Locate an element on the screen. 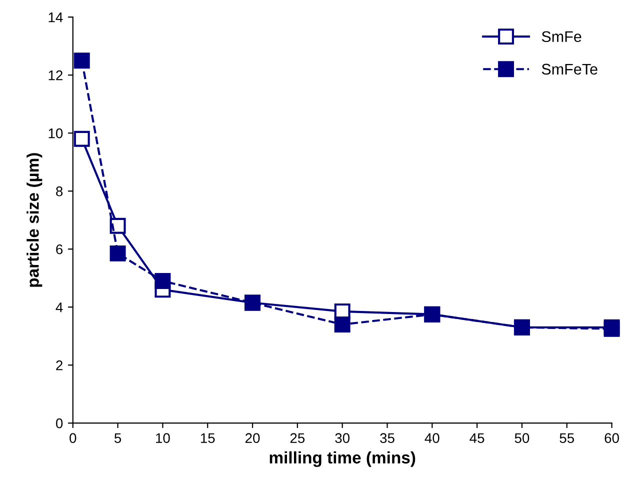 This screenshot has height=488, width=623. x-tick-label: 30 is located at coordinates (342, 438).